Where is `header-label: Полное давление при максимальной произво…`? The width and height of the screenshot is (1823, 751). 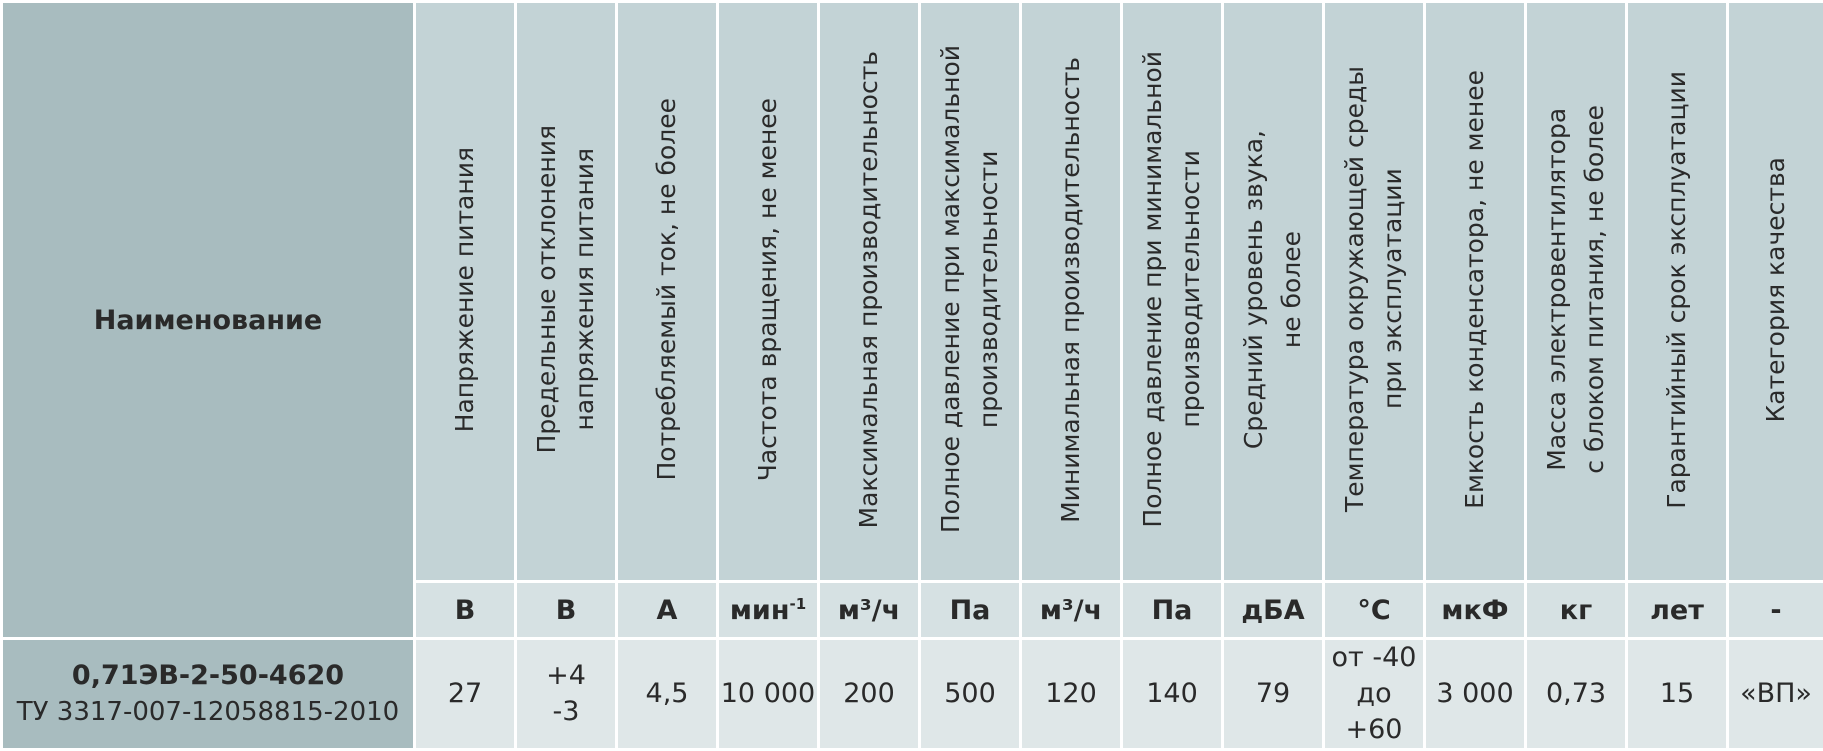 header-label: Полное давление при максимальной произво… is located at coordinates (970, 289).